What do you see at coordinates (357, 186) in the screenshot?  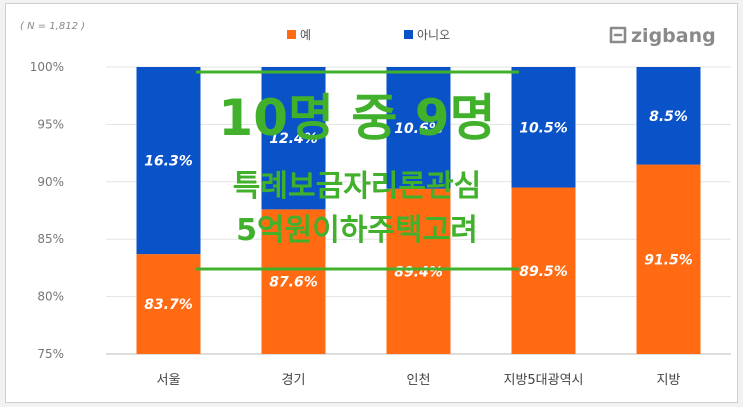 I see `overlay-line-1: 특례보금자리론관심` at bounding box center [357, 186].